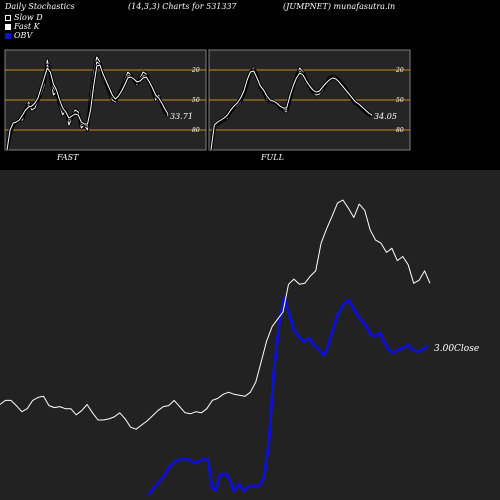  Describe the element at coordinates (399, 70) in the screenshot. I see `full-tick-label-80: 20` at that location.